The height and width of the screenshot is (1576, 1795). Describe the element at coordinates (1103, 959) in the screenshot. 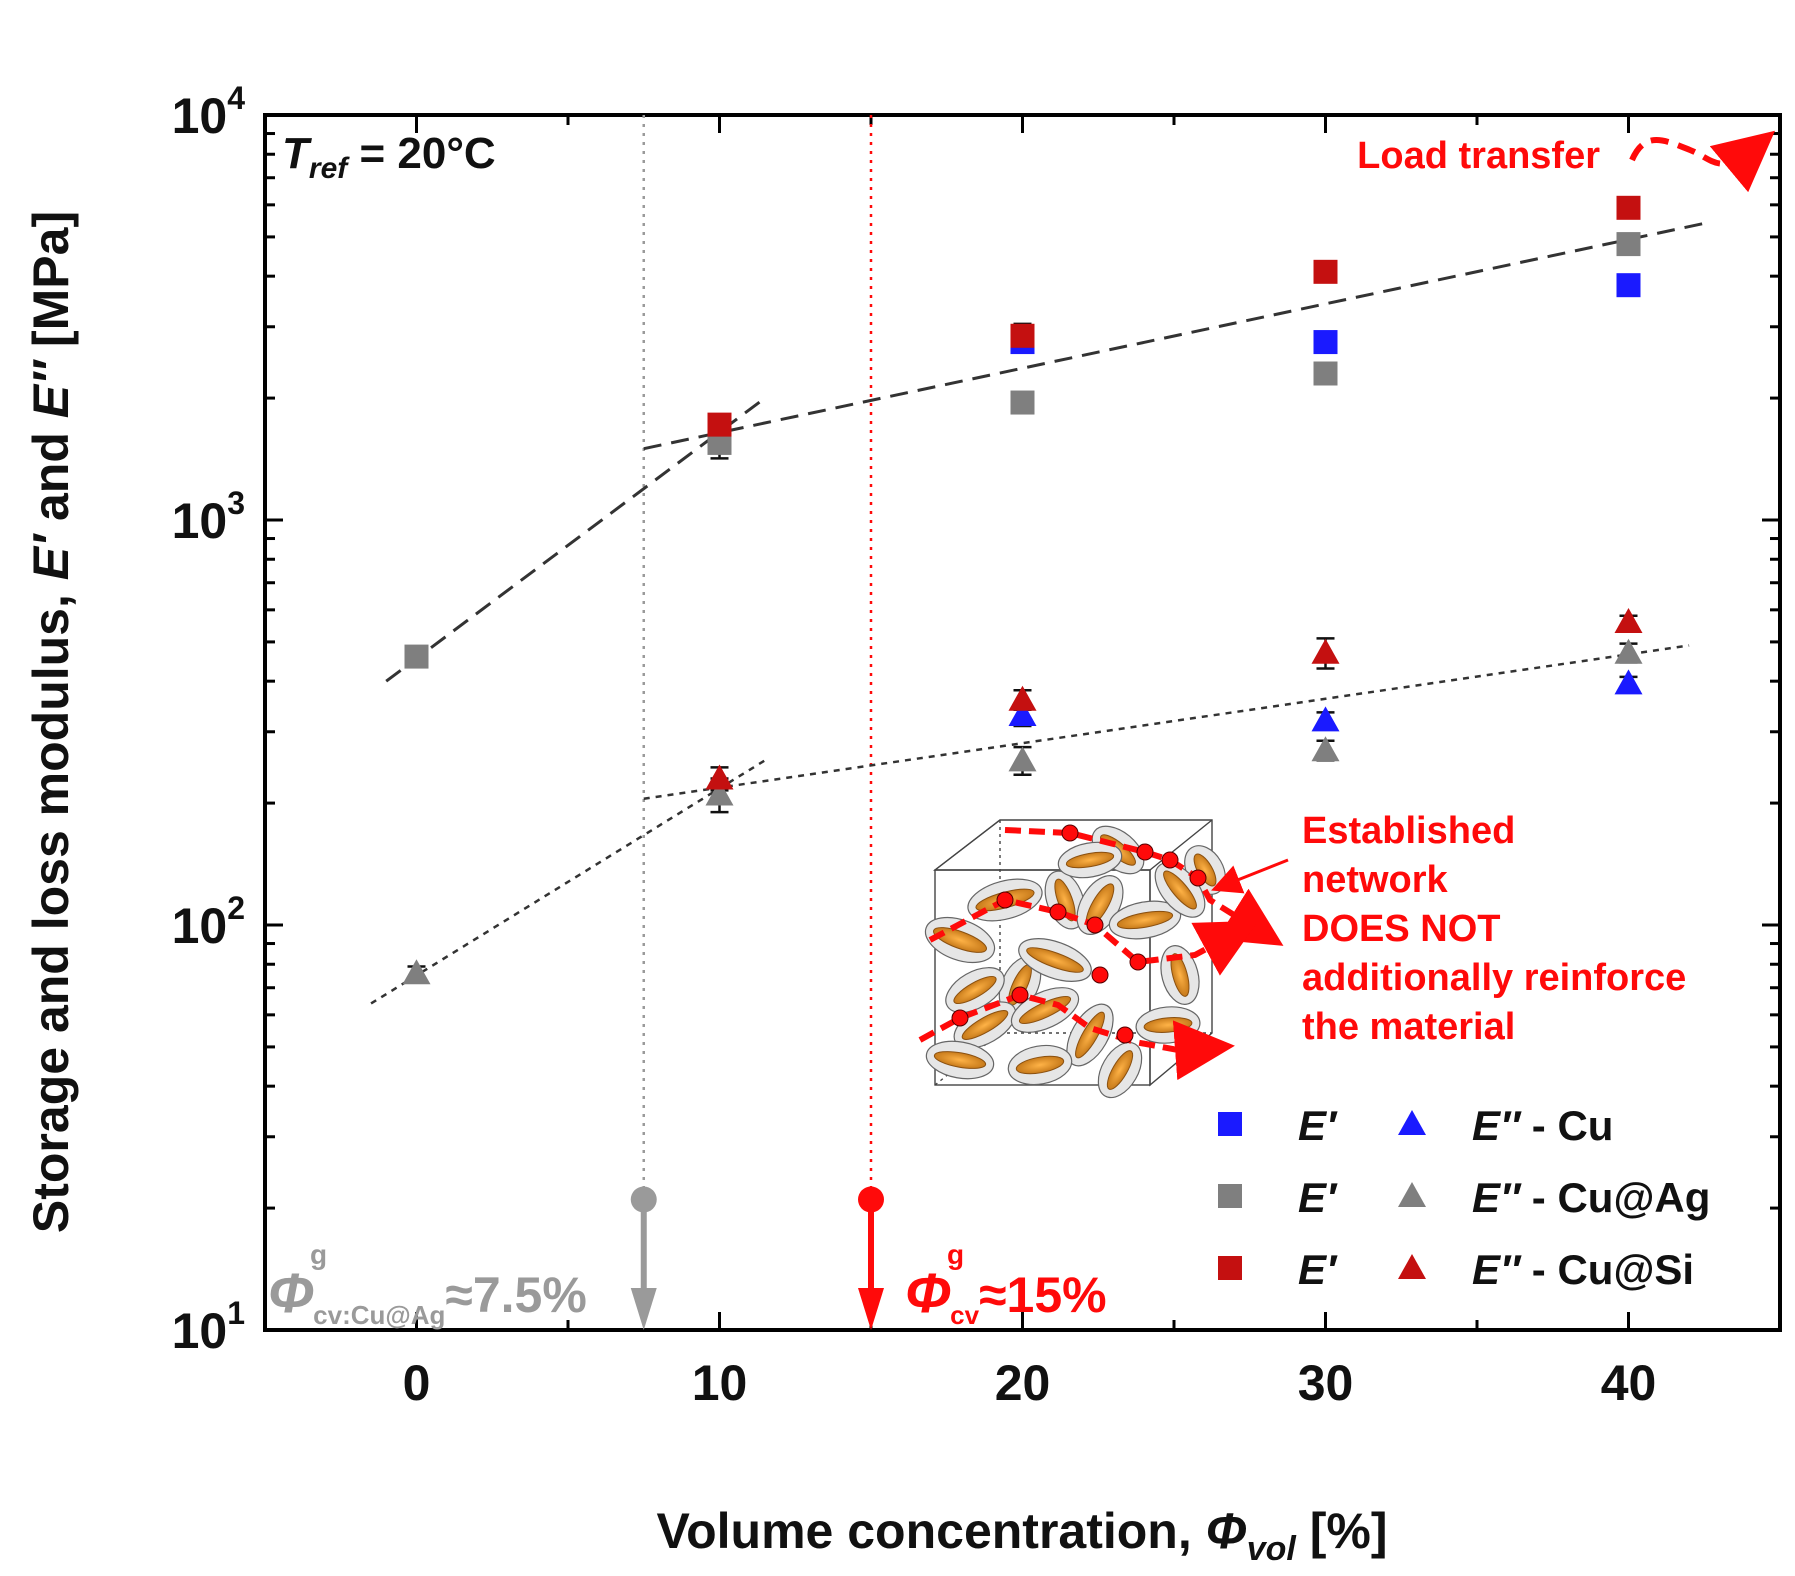

I see `network-inset-illustration` at that location.